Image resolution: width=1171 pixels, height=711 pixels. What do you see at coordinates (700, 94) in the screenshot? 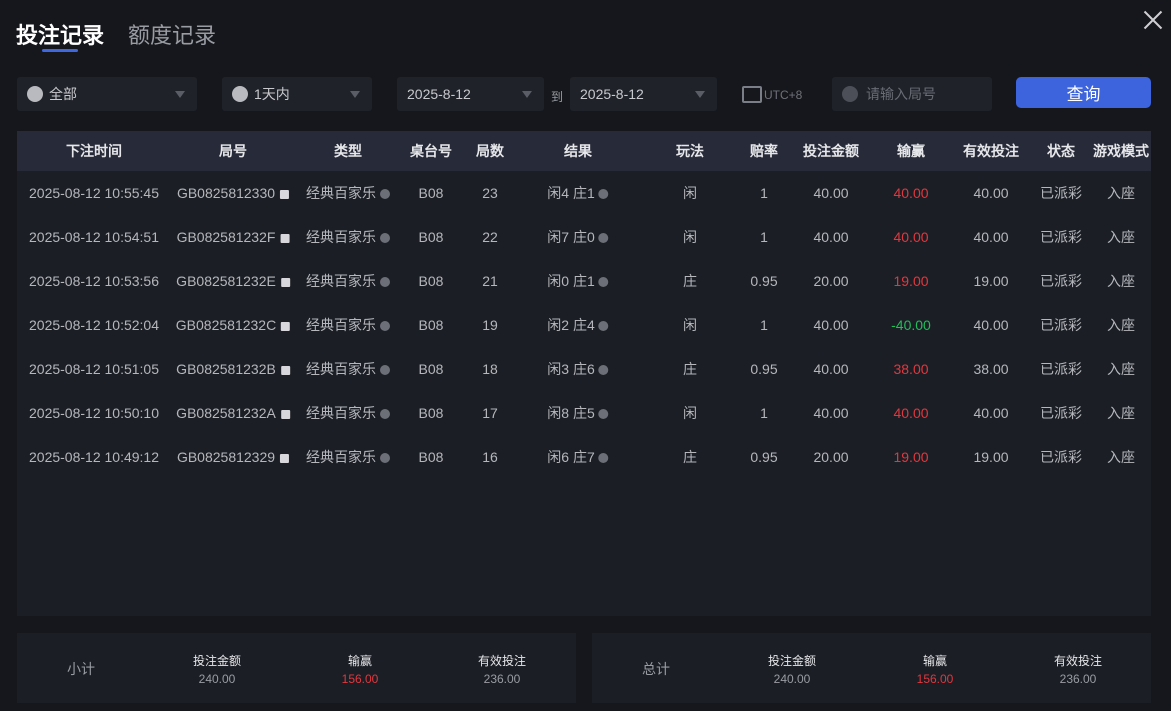
I see `caret-down-icon` at bounding box center [700, 94].